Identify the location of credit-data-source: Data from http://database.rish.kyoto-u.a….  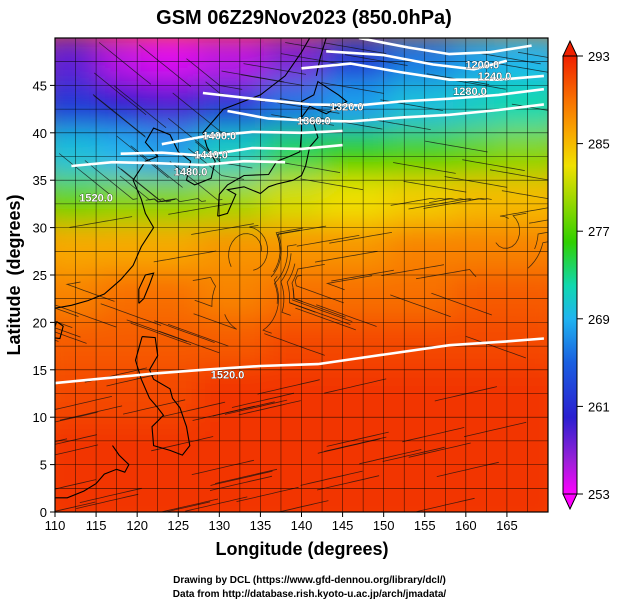
(309, 594).